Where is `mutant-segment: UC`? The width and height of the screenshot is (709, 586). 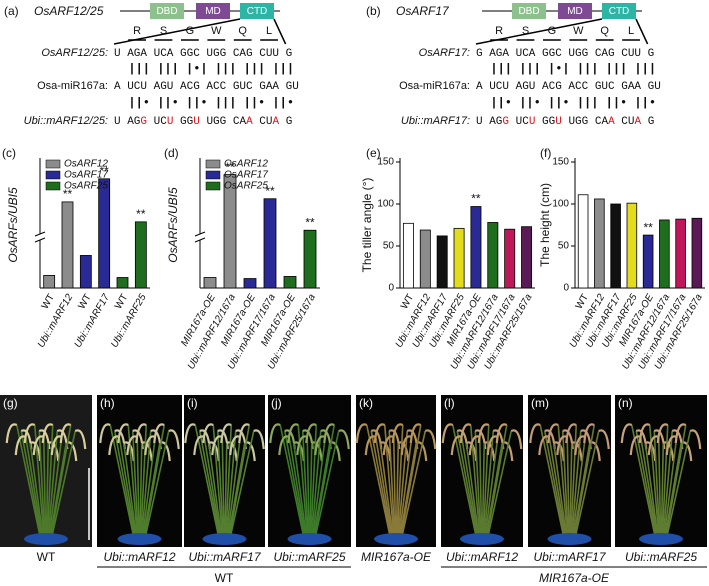 mutant-segment: UC is located at coordinates (157, 122).